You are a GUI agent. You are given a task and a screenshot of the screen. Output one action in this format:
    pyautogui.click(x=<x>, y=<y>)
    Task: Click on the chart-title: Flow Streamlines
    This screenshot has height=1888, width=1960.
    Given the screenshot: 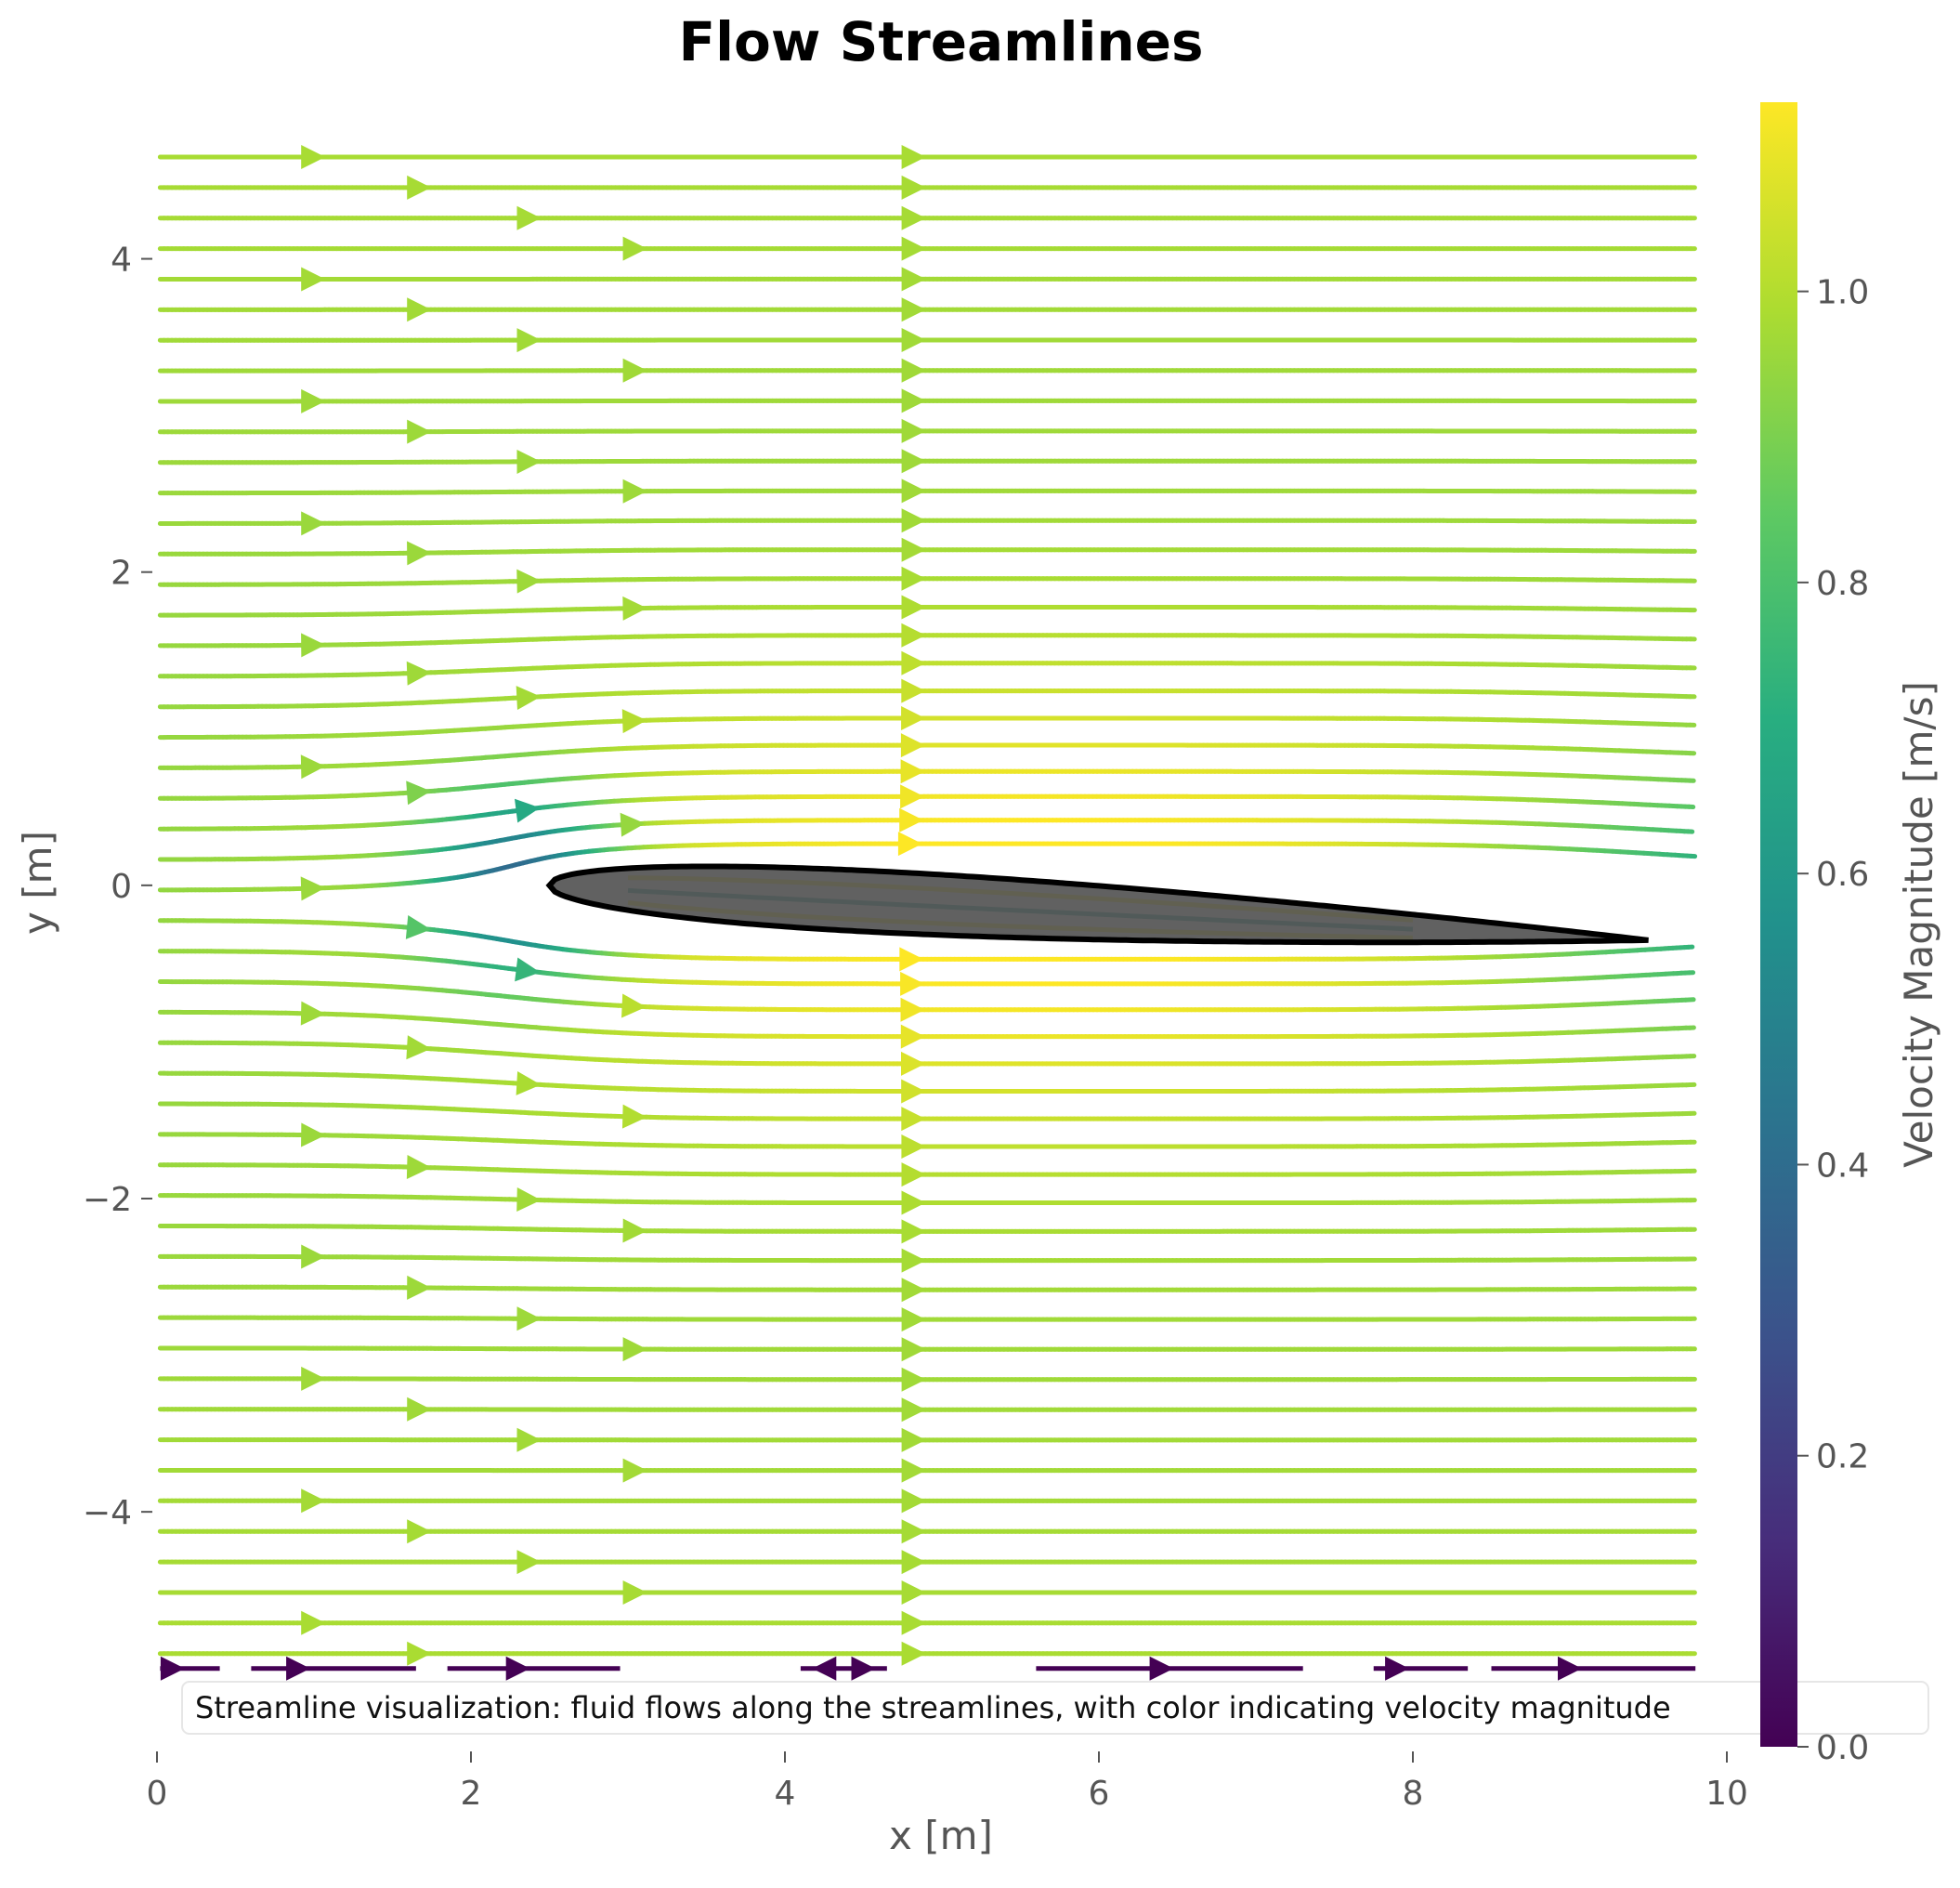 What is the action you would take?
    pyautogui.click(x=940, y=41)
    